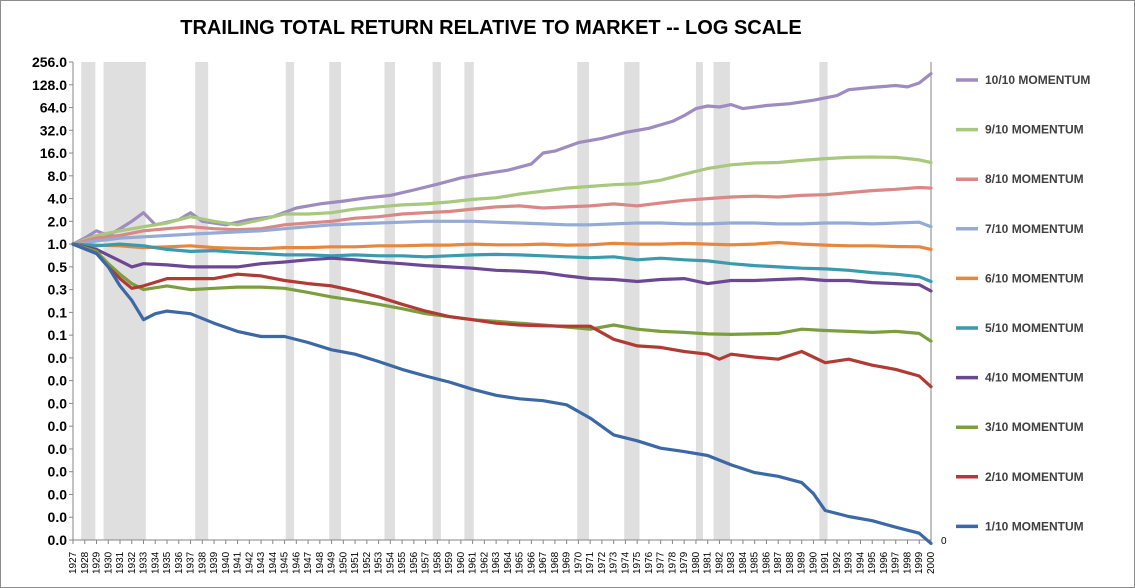  What do you see at coordinates (355, 562) in the screenshot?
I see `x-tick-label: 1951` at bounding box center [355, 562].